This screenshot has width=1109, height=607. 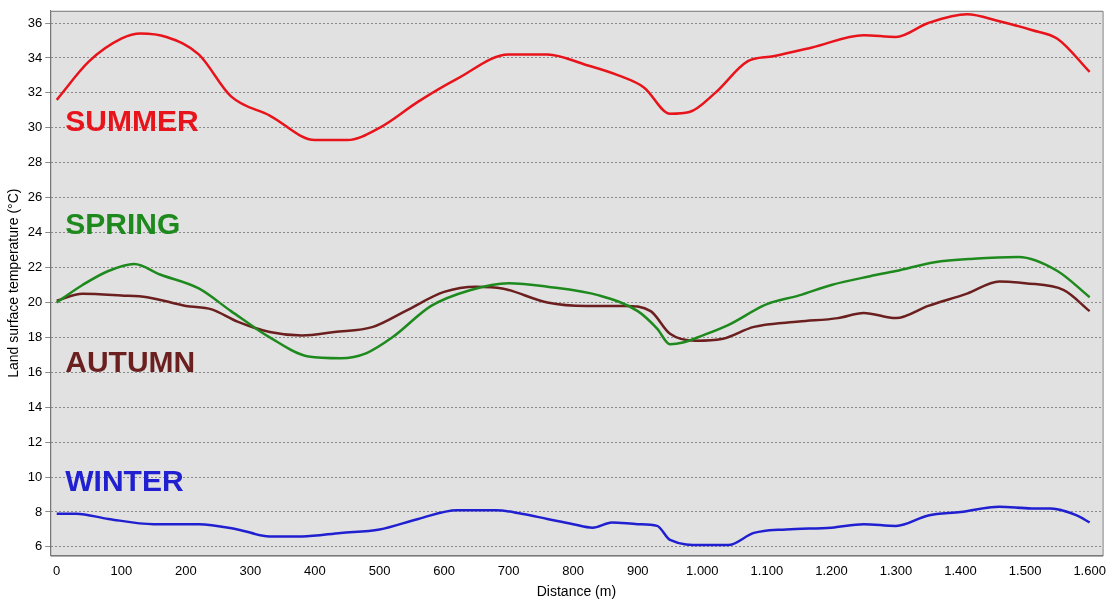 I want to click on y-tick-label: 36, so click(x=35, y=22).